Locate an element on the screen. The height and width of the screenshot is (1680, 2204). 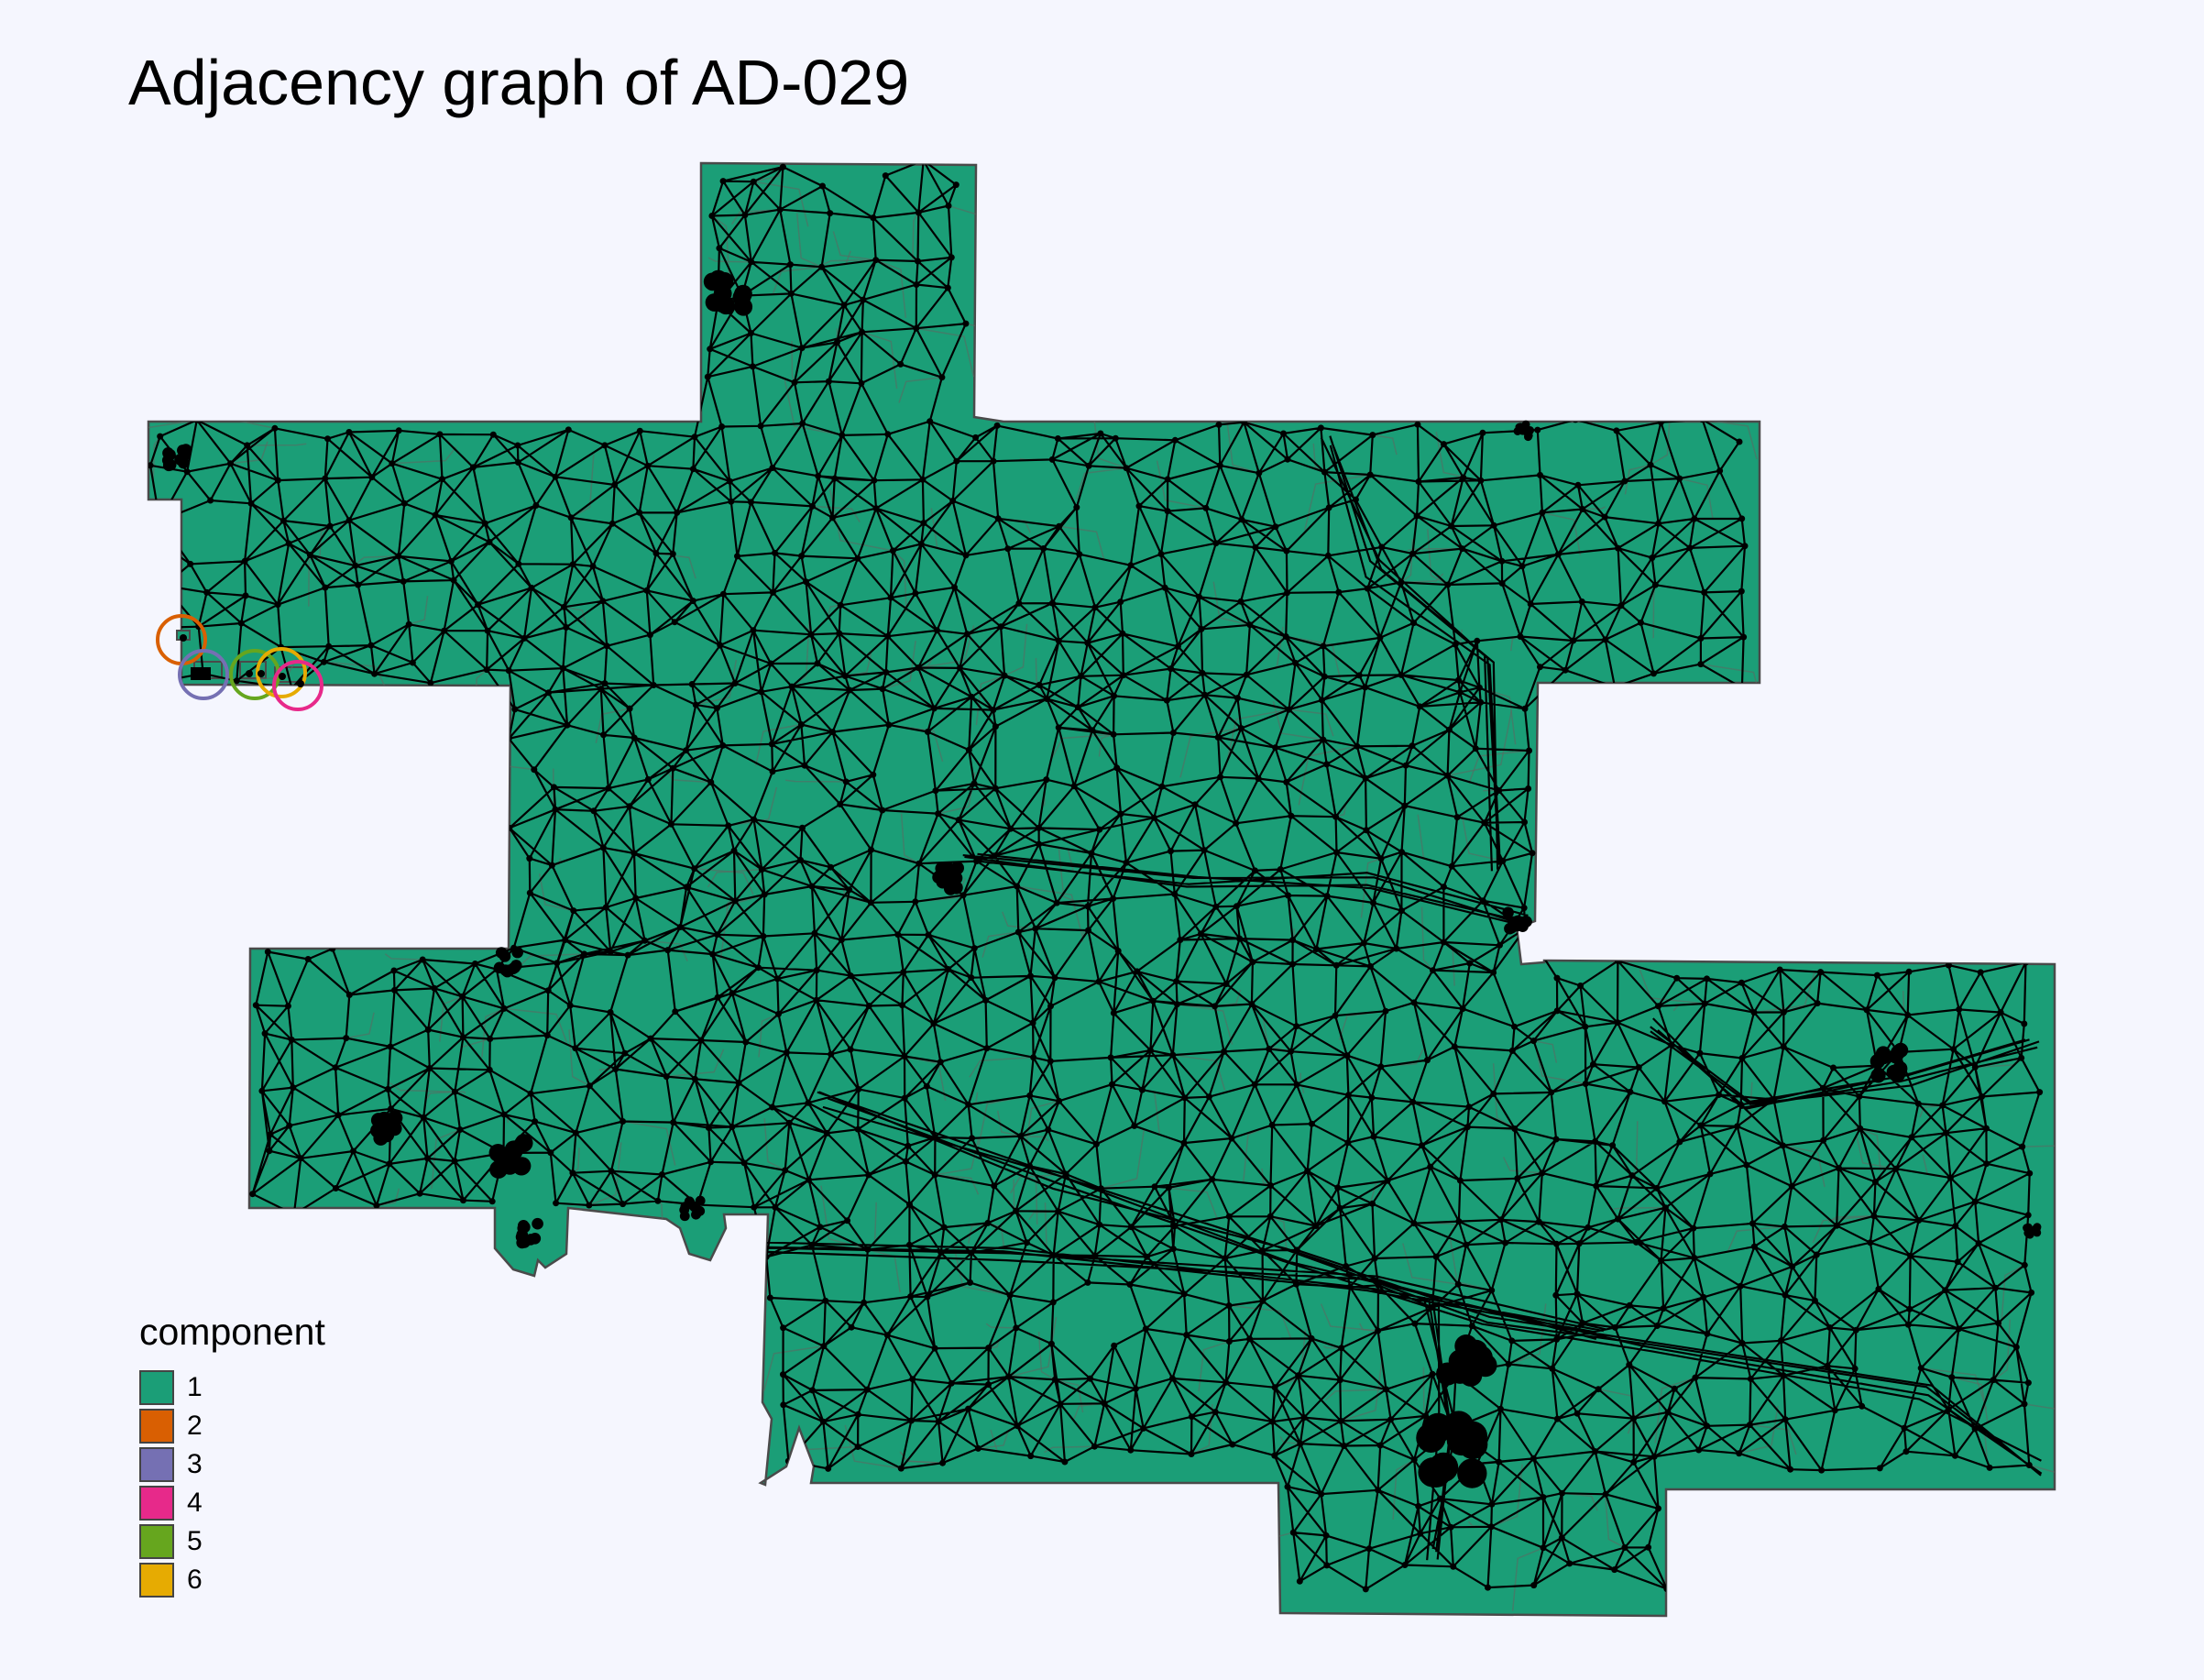
legend-item-4: 4 is located at coordinates (232, 1503).